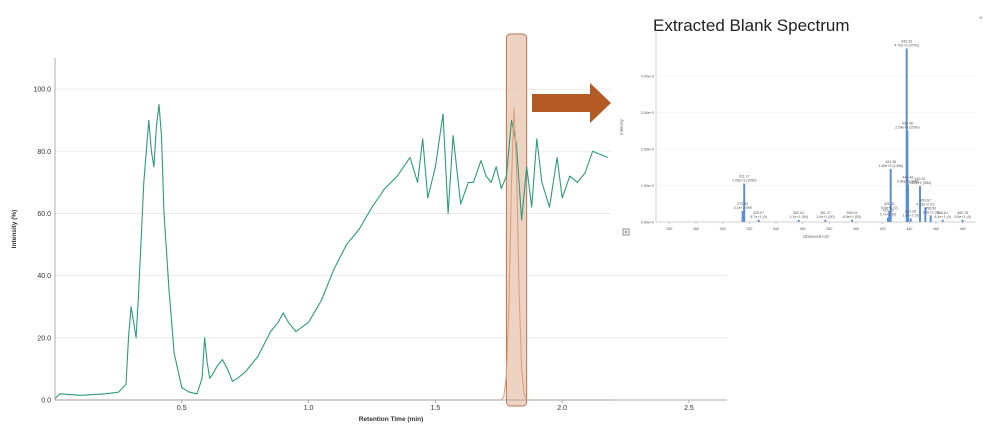 This screenshot has height=424, width=983. Describe the element at coordinates (890, 166) in the screenshot. I see `peak-sublabel: 1.45e+3 (1446)` at that location.